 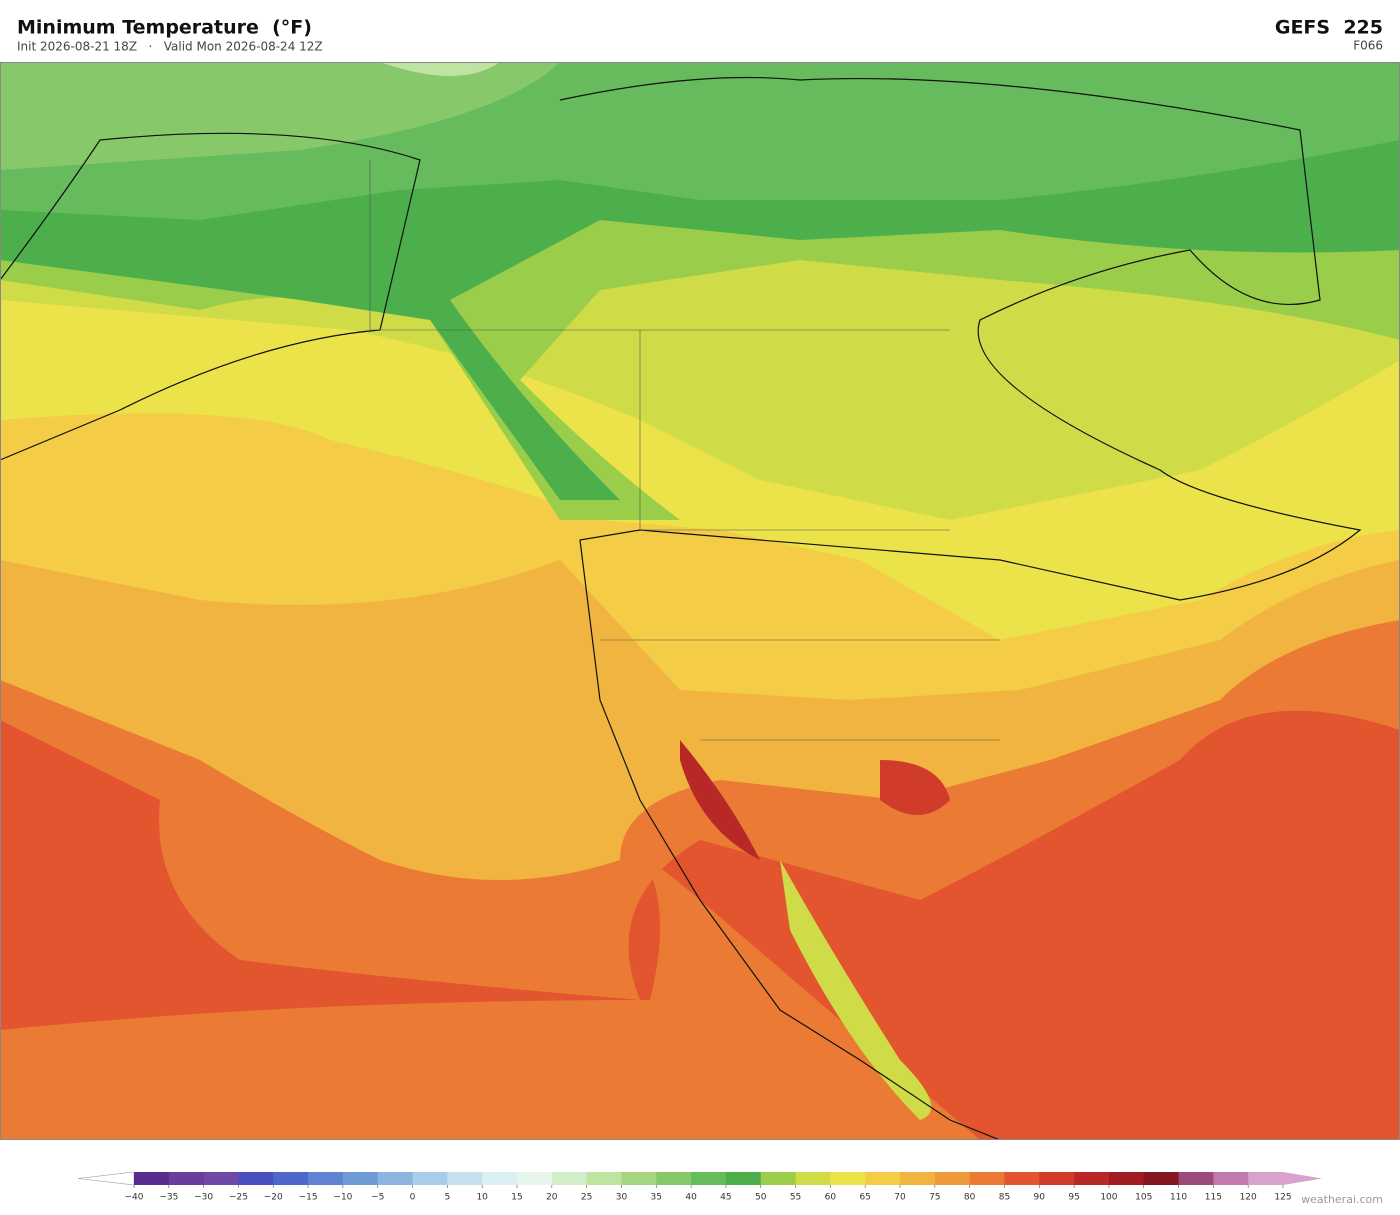 What do you see at coordinates (447, 1198) in the screenshot?
I see `colorbar-tick-label: 5` at bounding box center [447, 1198].